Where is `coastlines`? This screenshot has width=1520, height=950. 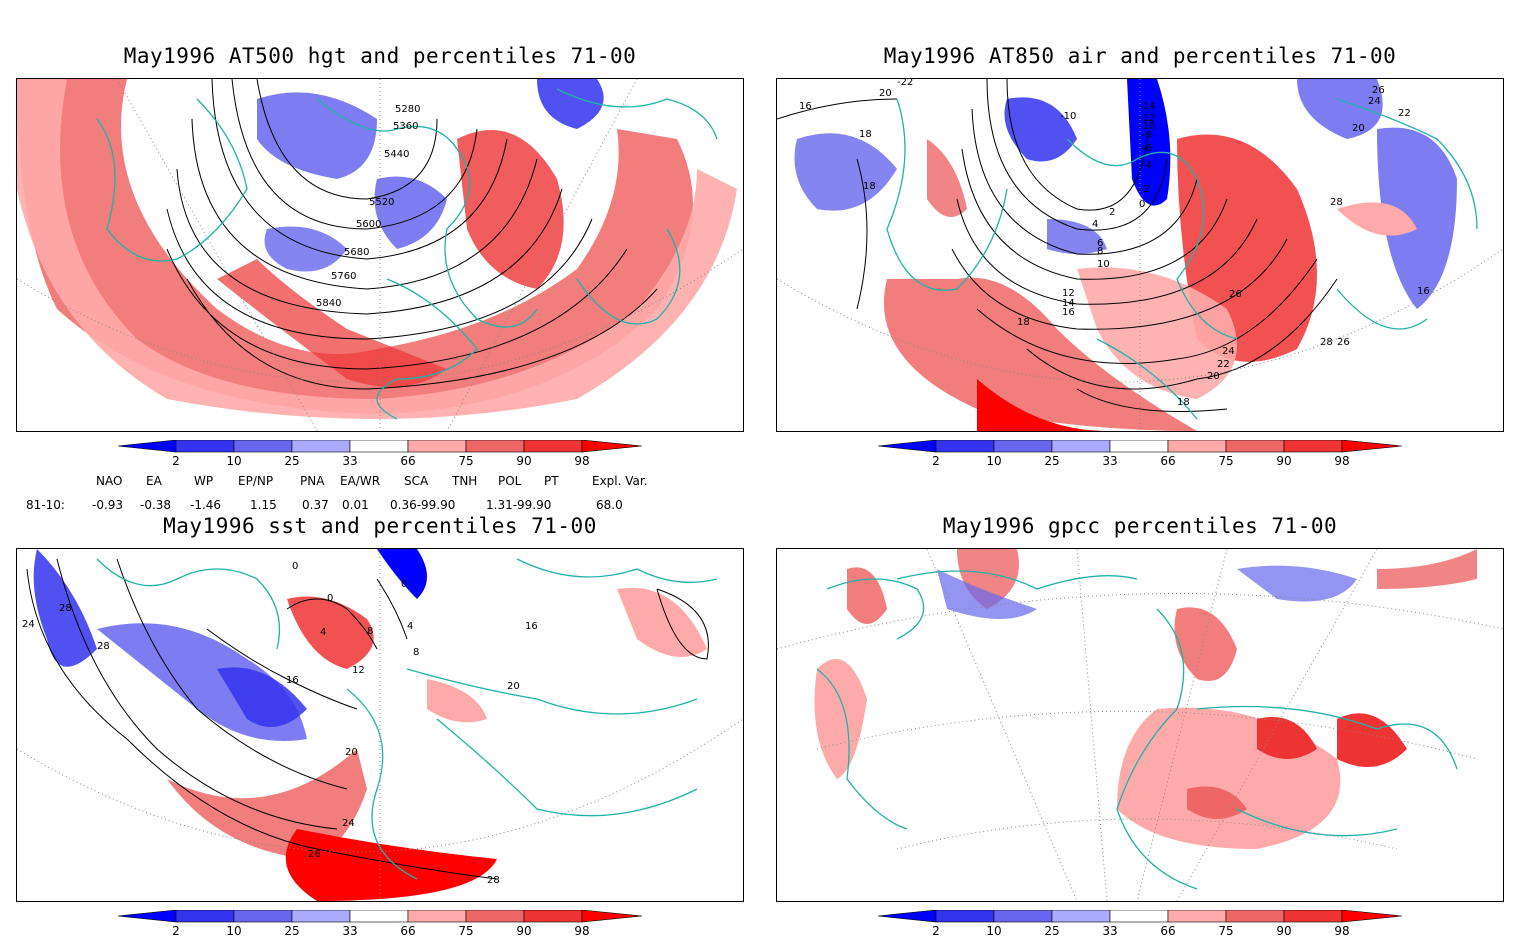
coastlines is located at coordinates (407, 254).